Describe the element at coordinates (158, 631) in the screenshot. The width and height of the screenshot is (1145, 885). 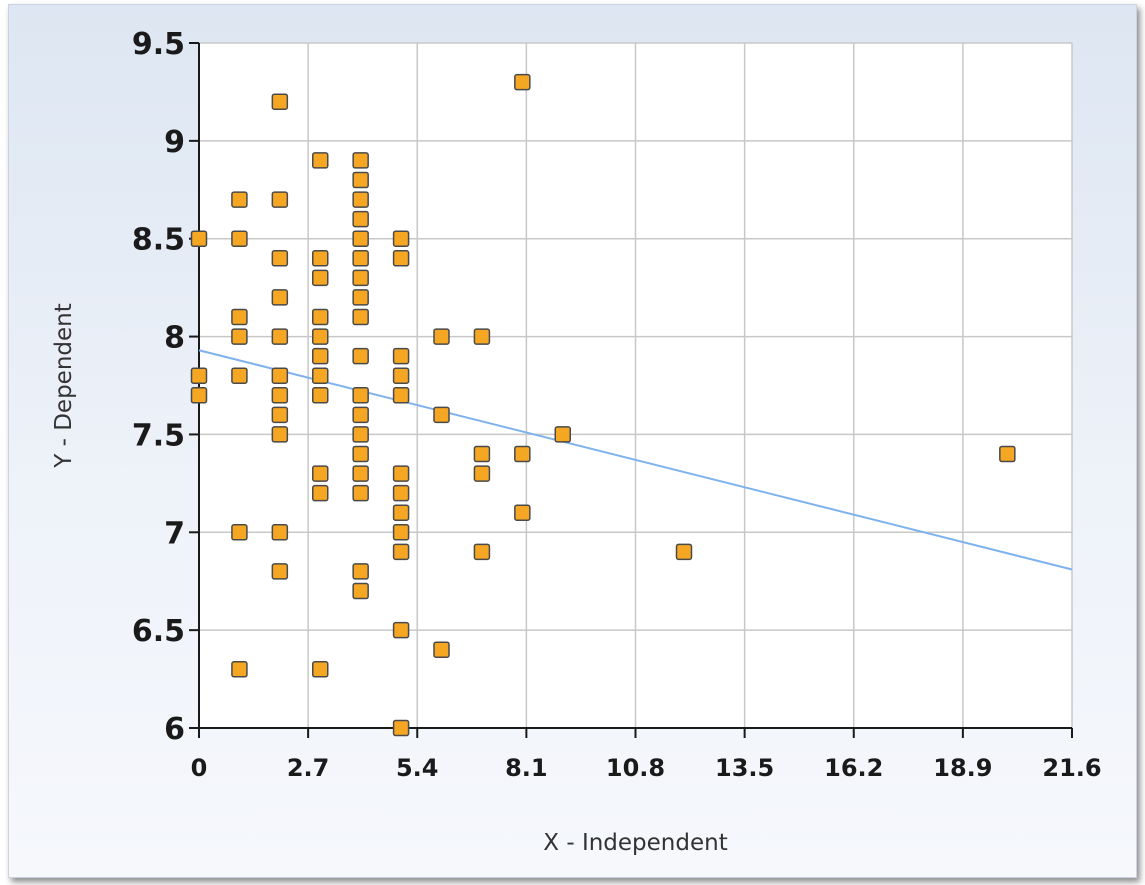
I see `y-tick-label: 6.5` at that location.